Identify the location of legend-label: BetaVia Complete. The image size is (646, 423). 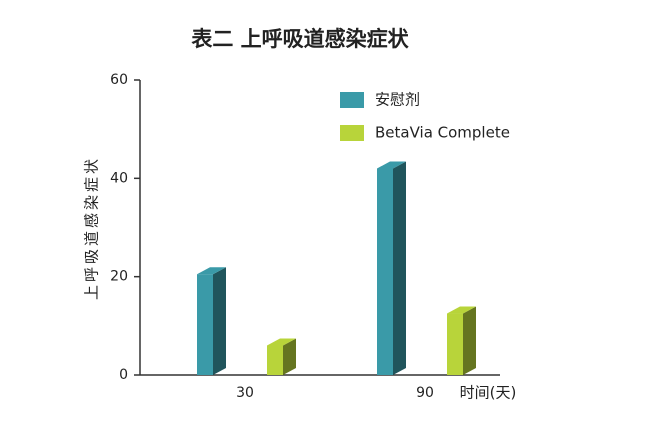
(442, 133).